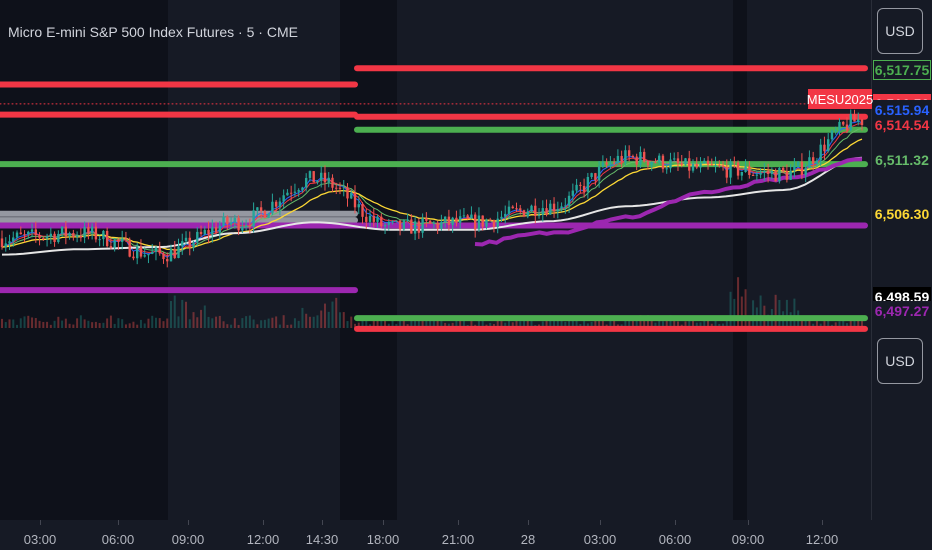  I want to click on currency-button-bottom: USD, so click(900, 361).